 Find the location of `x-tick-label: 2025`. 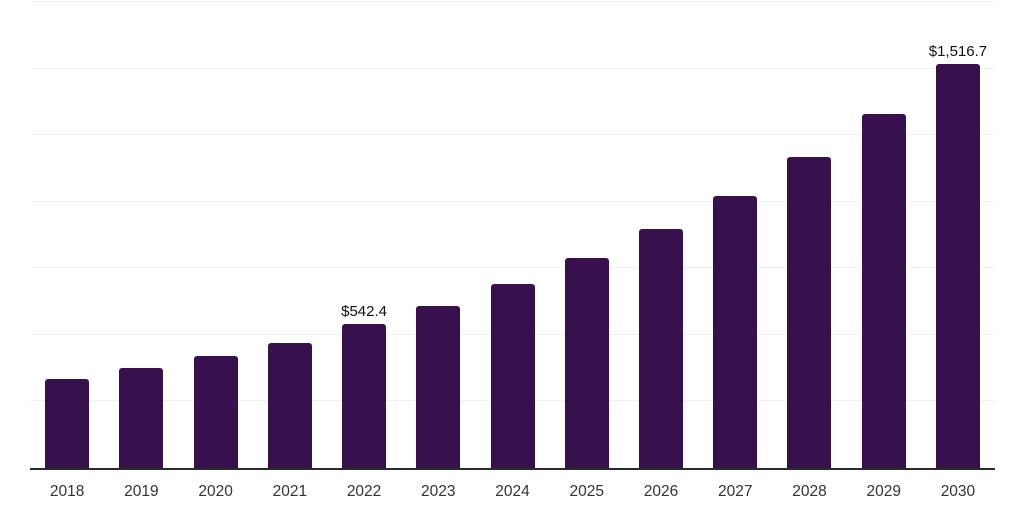

x-tick-label: 2025 is located at coordinates (586, 491).